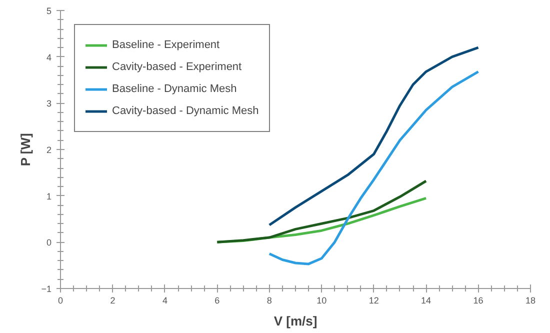 The width and height of the screenshot is (550, 333). What do you see at coordinates (373, 301) in the screenshot?
I see `x-tick-label: 12` at bounding box center [373, 301].